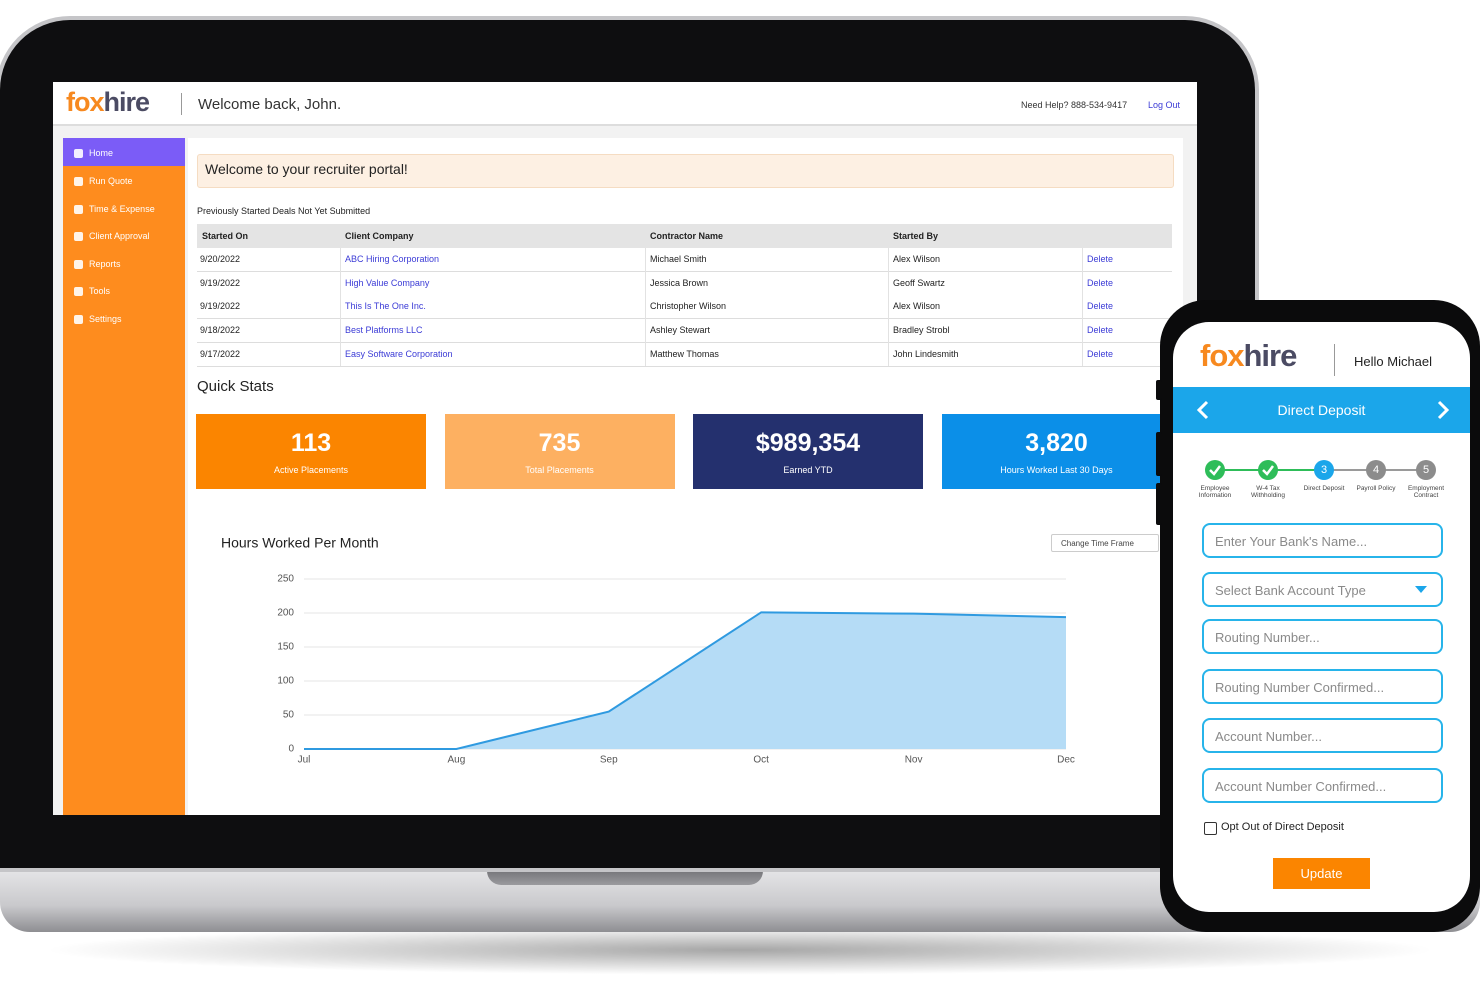 The width and height of the screenshot is (1480, 987). What do you see at coordinates (399, 353) in the screenshot?
I see `table-link: Easy Software Corporation` at bounding box center [399, 353].